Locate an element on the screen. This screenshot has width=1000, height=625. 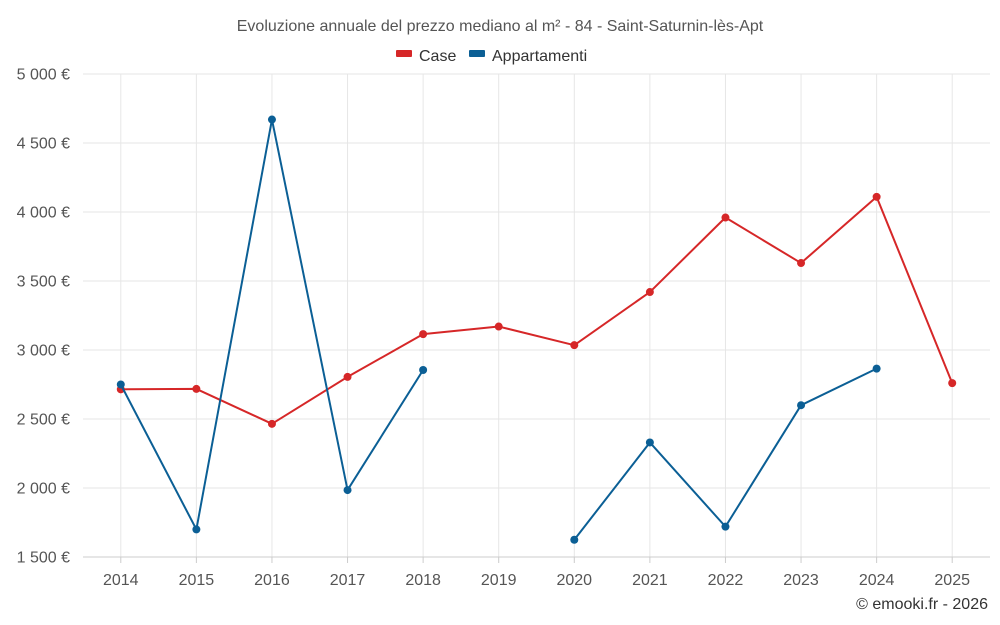
y-tick-label: 3 000 € is located at coordinates (43, 351).